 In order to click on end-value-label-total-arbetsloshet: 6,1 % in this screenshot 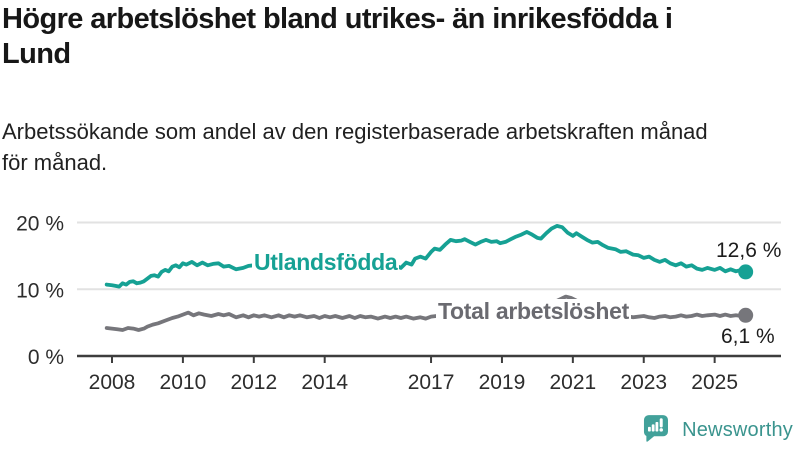, I will do `click(748, 336)`.